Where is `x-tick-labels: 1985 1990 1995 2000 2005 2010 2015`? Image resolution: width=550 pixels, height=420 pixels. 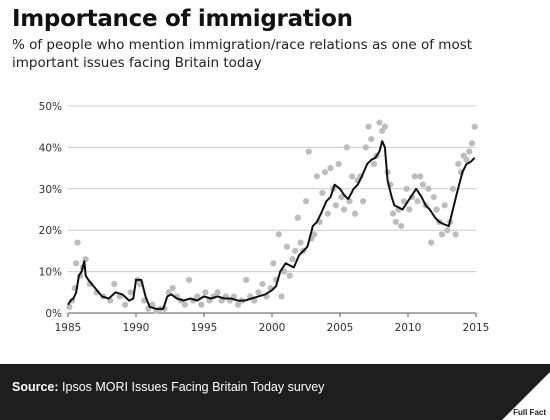
x-tick-labels: 1985 1990 1995 2000 2005 2010 2015 is located at coordinates (272, 328).